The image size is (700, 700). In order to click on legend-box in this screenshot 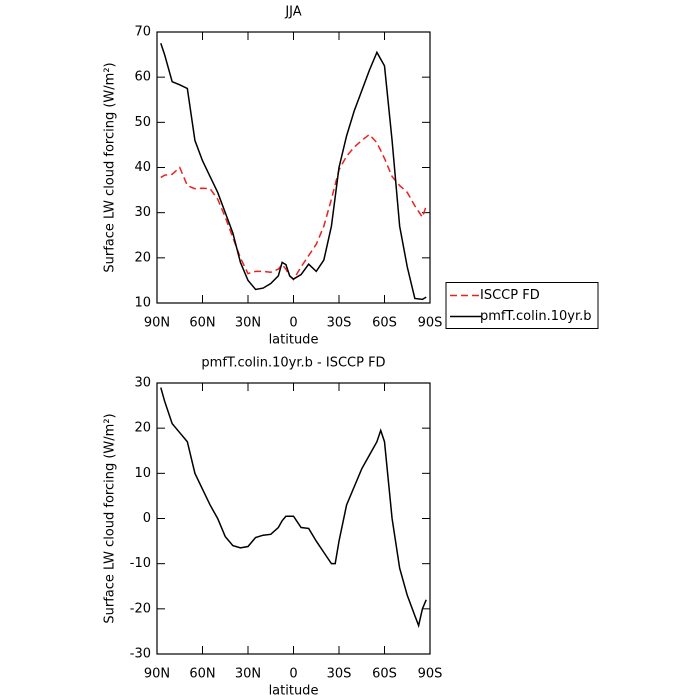, I will do `click(522, 305)`.